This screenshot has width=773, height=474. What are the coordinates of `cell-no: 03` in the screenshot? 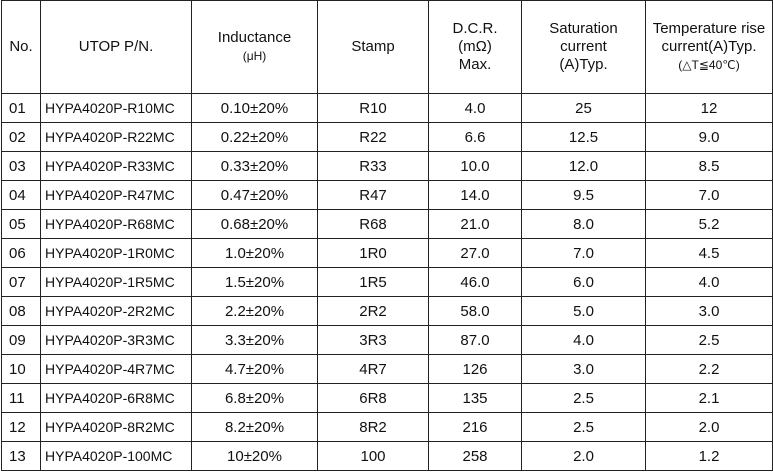 It's located at (21, 166).